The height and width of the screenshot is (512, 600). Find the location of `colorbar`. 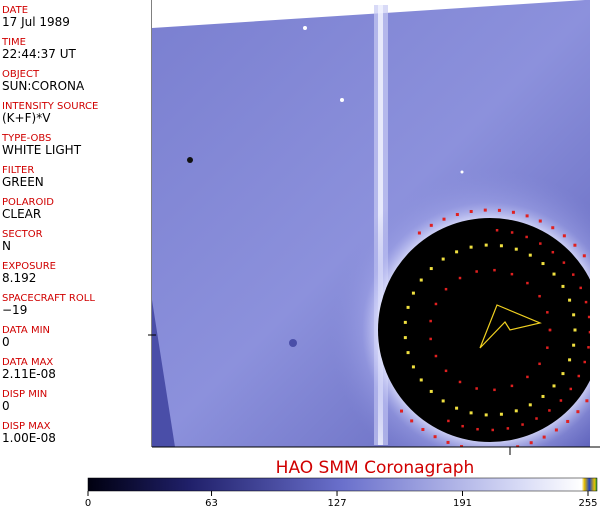

colorbar is located at coordinates (342, 484).